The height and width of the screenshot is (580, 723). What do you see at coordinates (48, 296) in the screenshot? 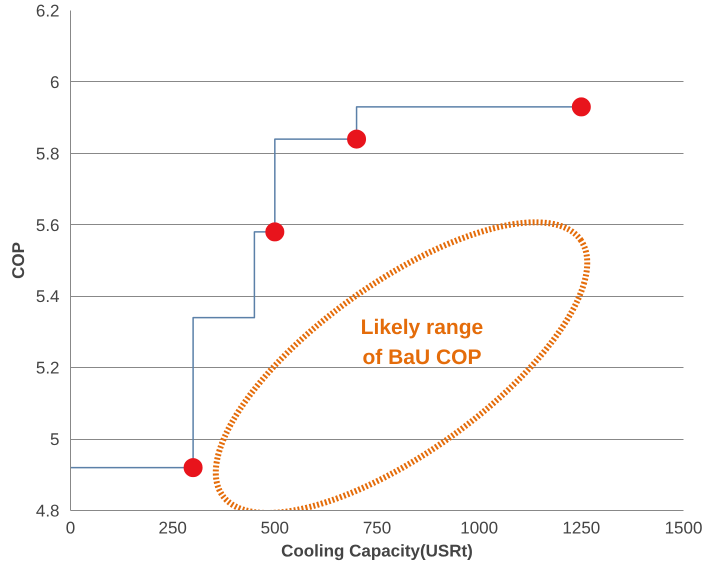
I see `y-tick-label: 5.4` at bounding box center [48, 296].